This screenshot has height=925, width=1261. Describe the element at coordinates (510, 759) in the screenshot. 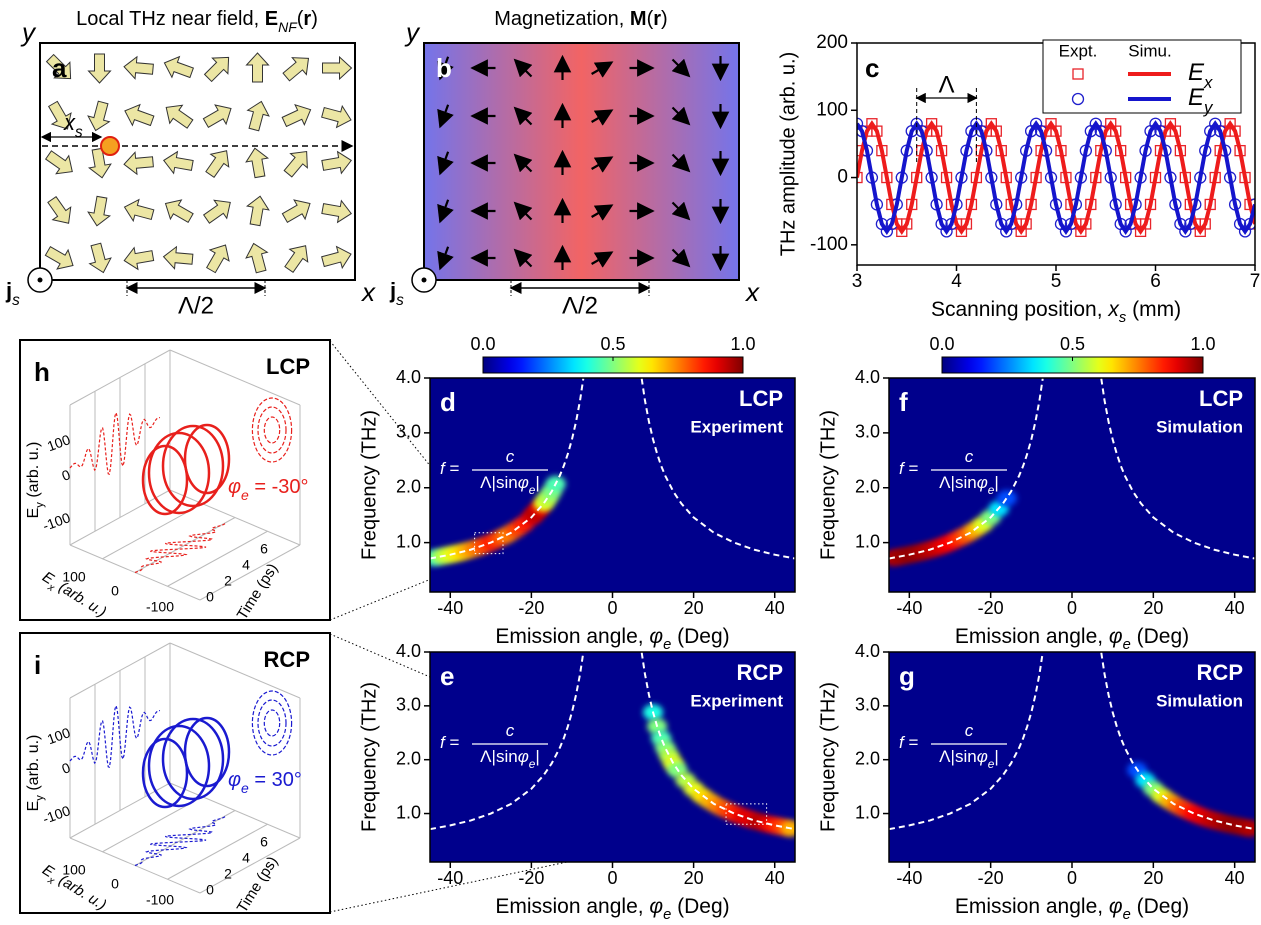

I see `formula-denominator: Λ|sinφe|` at that location.